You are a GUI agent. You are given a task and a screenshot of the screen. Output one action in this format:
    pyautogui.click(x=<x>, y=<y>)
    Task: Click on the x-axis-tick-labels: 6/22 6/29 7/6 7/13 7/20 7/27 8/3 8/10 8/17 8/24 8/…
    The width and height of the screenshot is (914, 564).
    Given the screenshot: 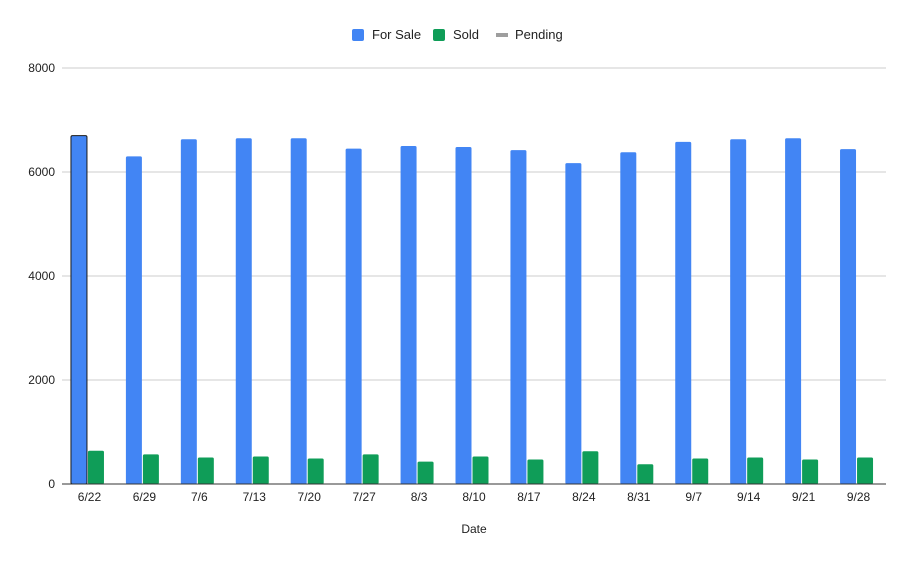 What is the action you would take?
    pyautogui.click(x=474, y=497)
    